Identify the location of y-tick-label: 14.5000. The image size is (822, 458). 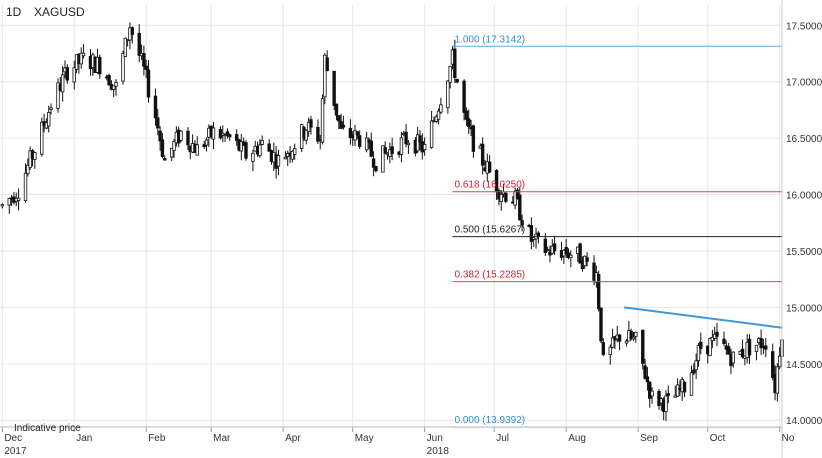
(804, 365).